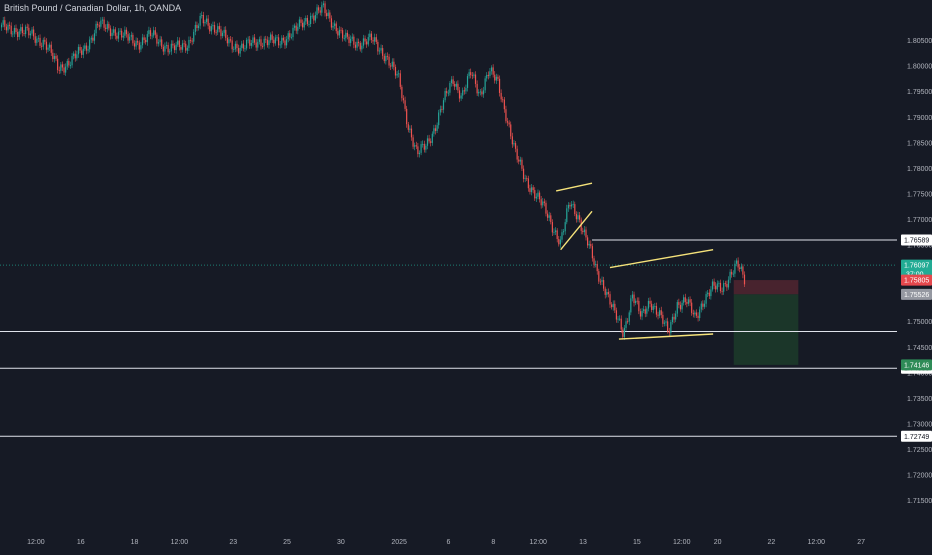 This screenshot has width=932, height=555. Describe the element at coordinates (919, 450) in the screenshot. I see `y-tick-label: 1.72500` at that location.